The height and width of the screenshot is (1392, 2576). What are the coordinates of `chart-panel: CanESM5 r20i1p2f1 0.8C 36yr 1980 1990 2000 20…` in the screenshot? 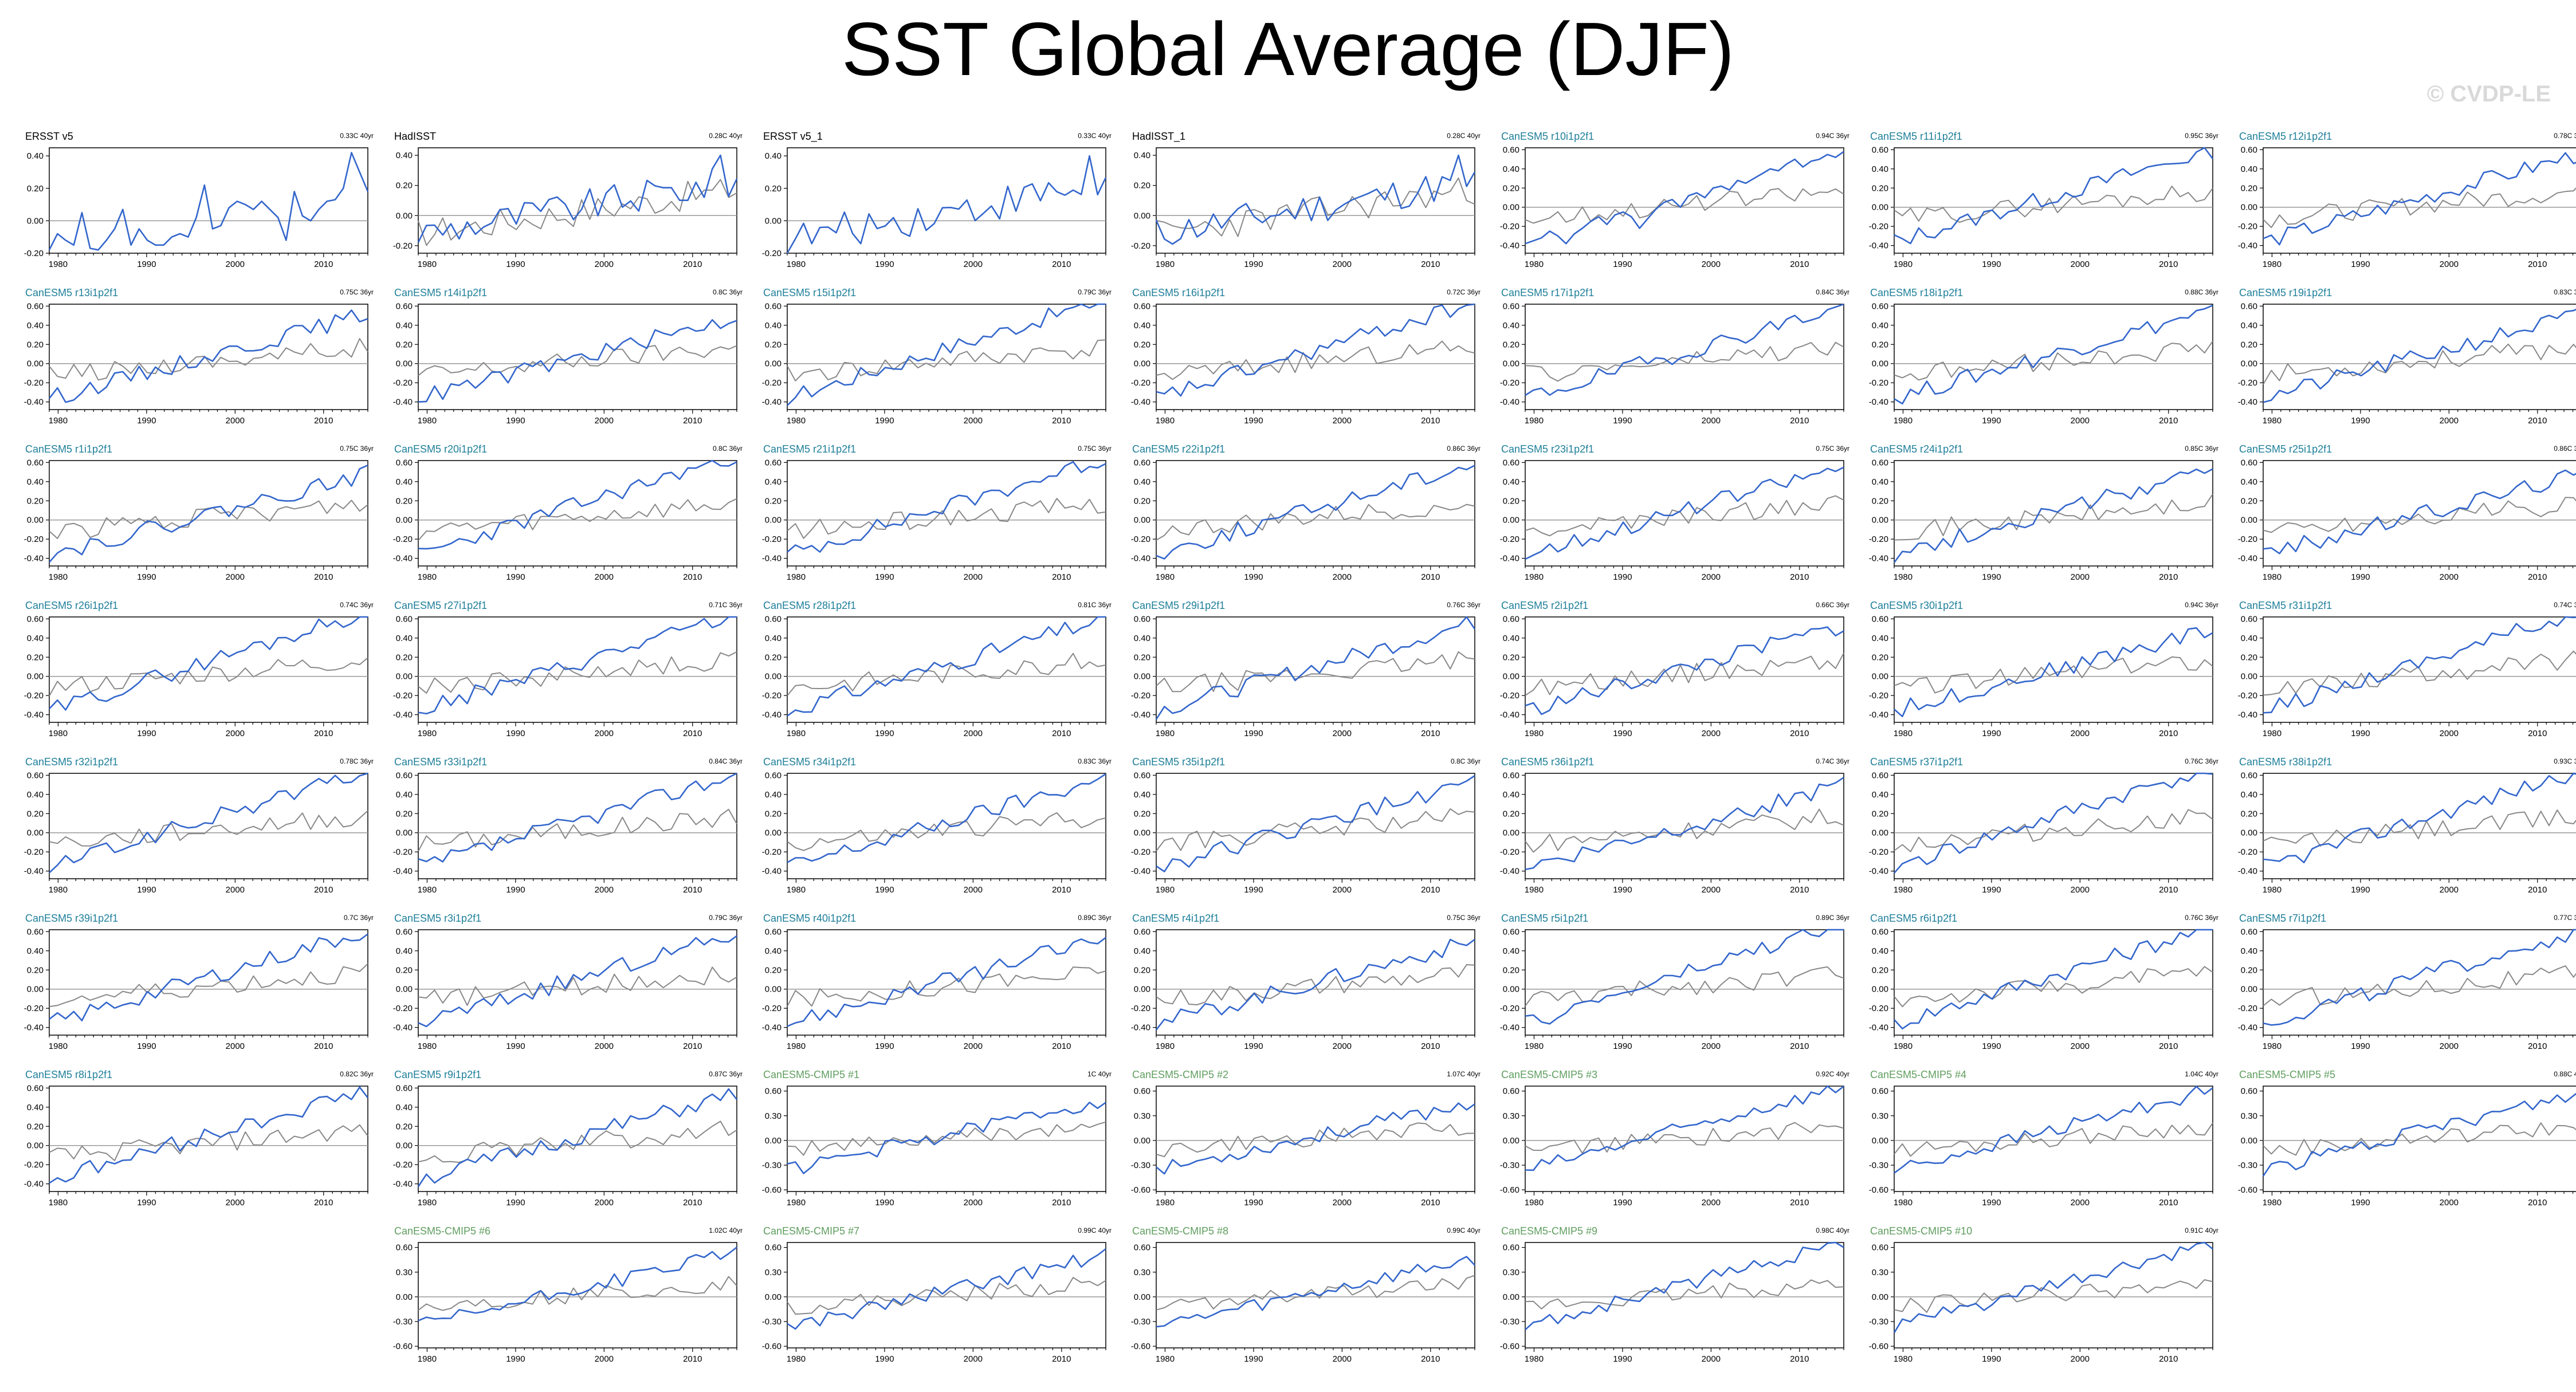 It's located at (566, 519).